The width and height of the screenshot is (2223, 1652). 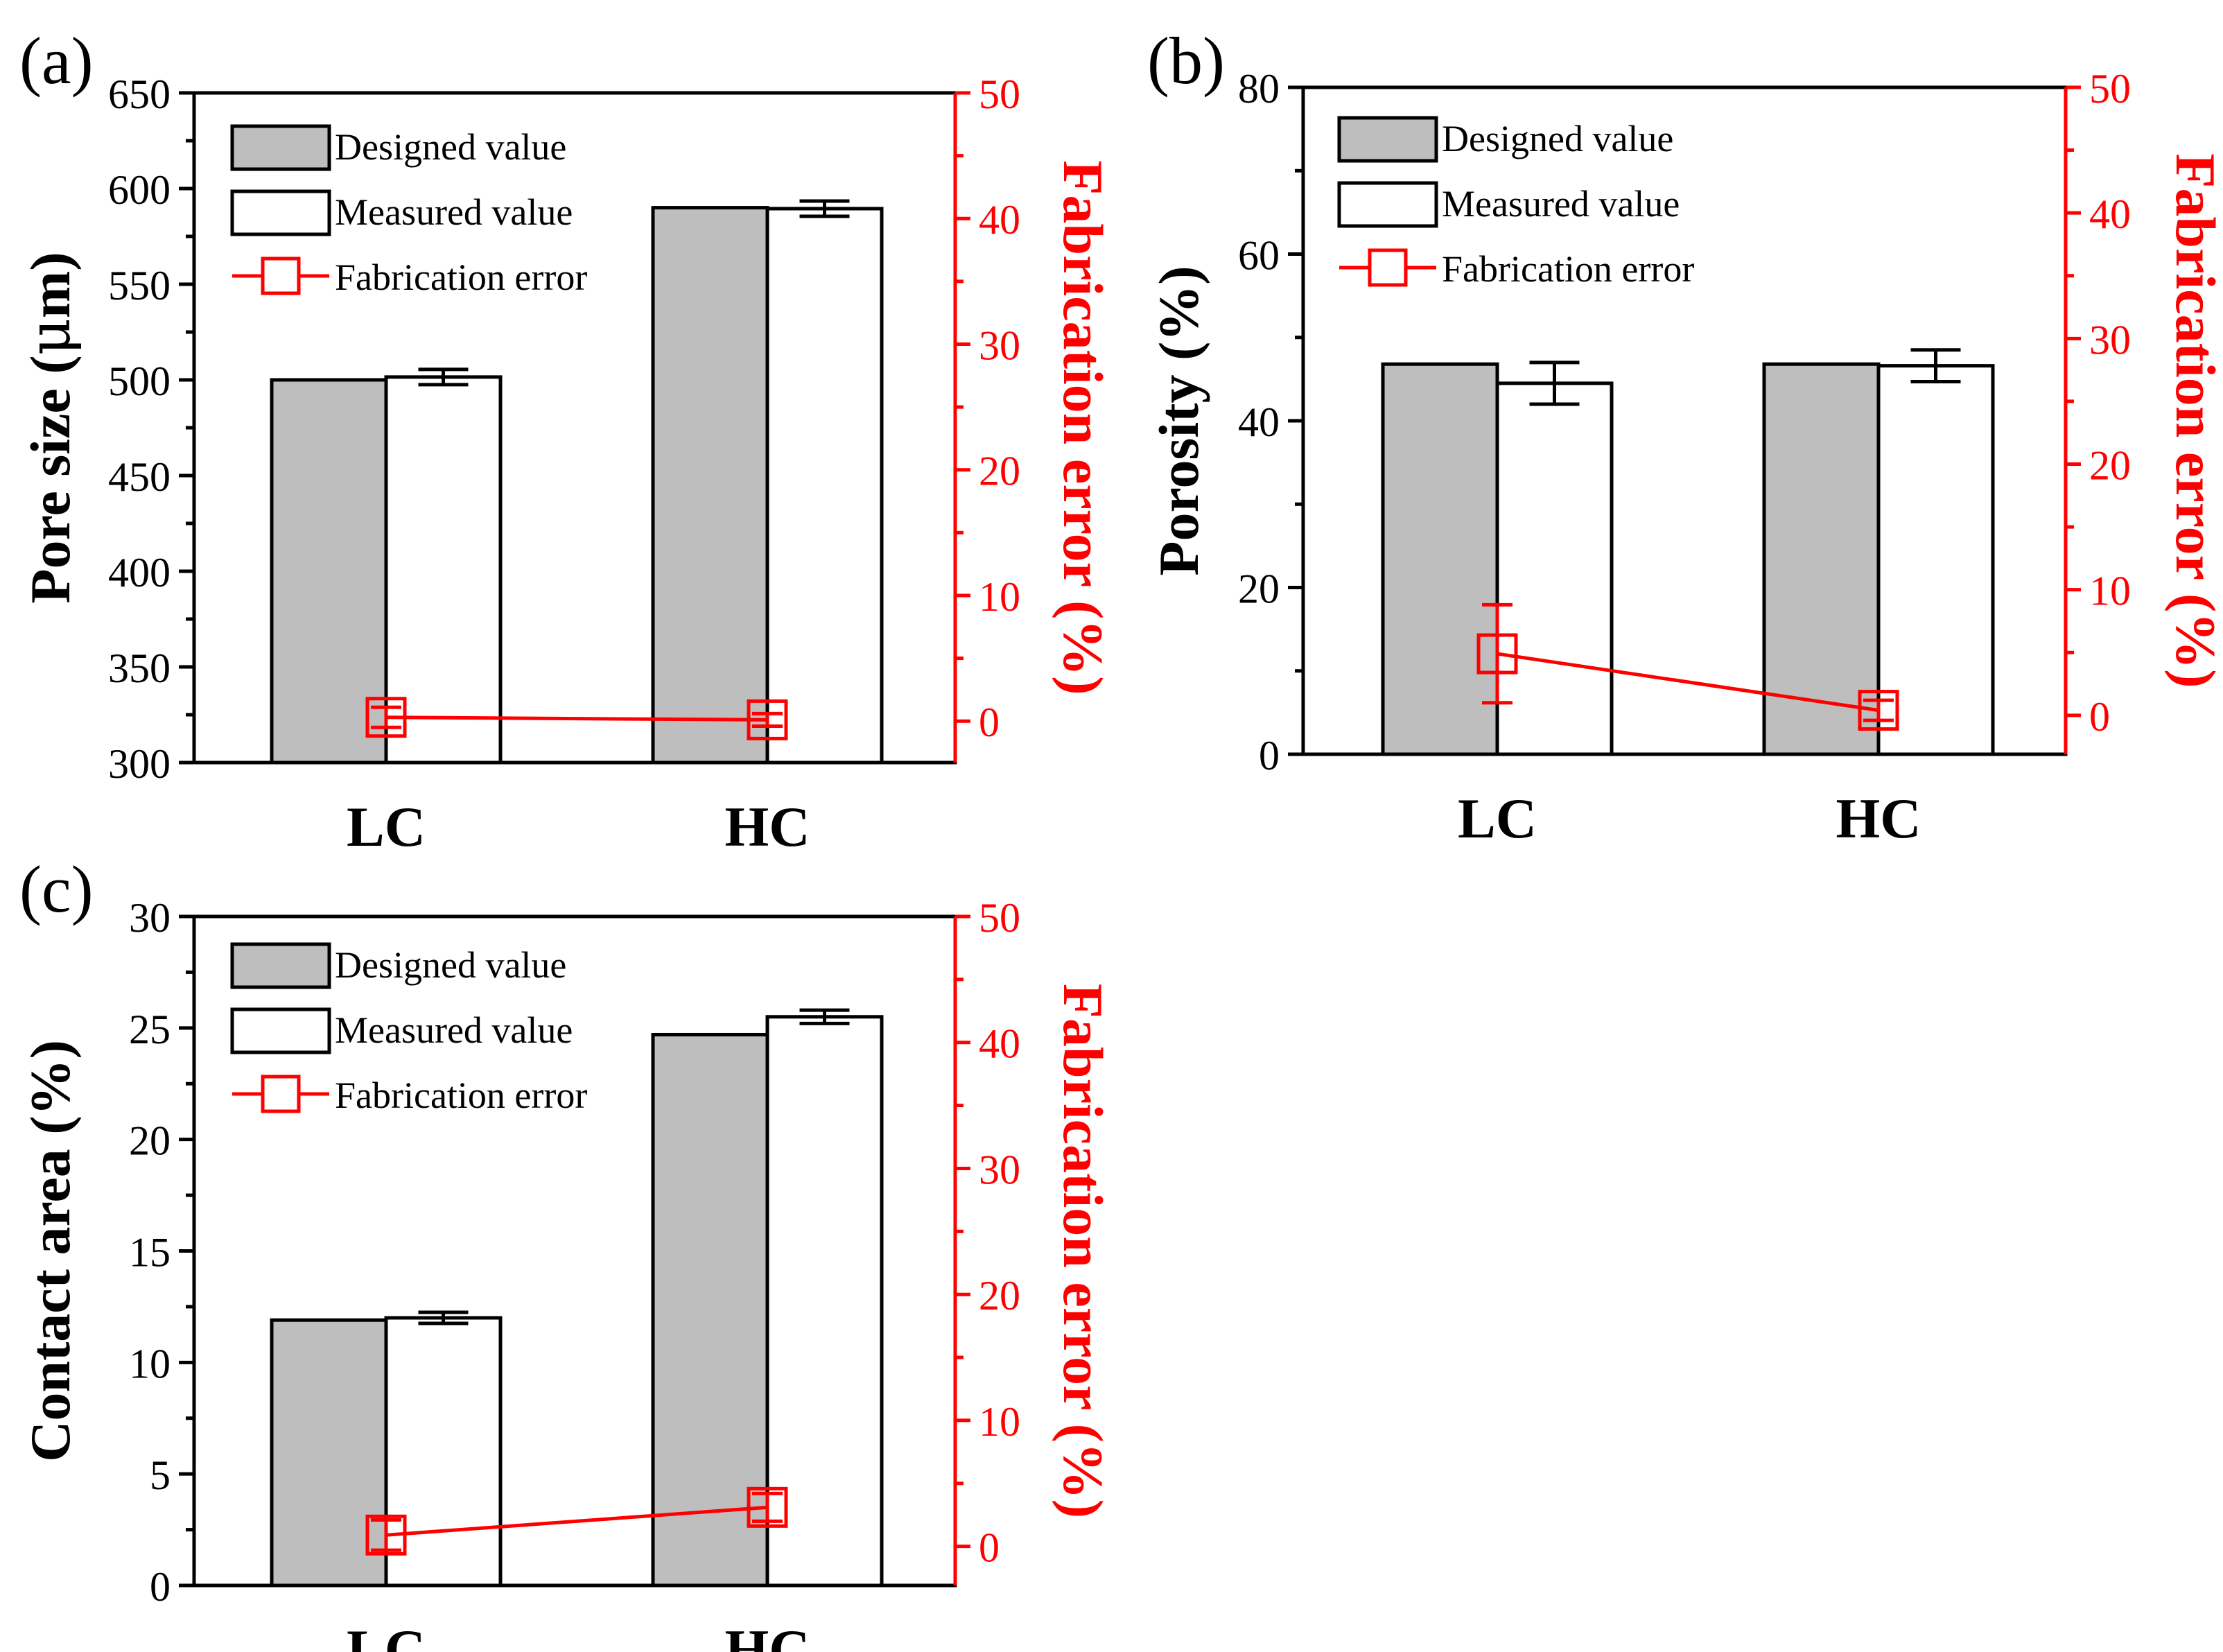 What do you see at coordinates (150, 918) in the screenshot?
I see `y-tick-label: 30` at bounding box center [150, 918].